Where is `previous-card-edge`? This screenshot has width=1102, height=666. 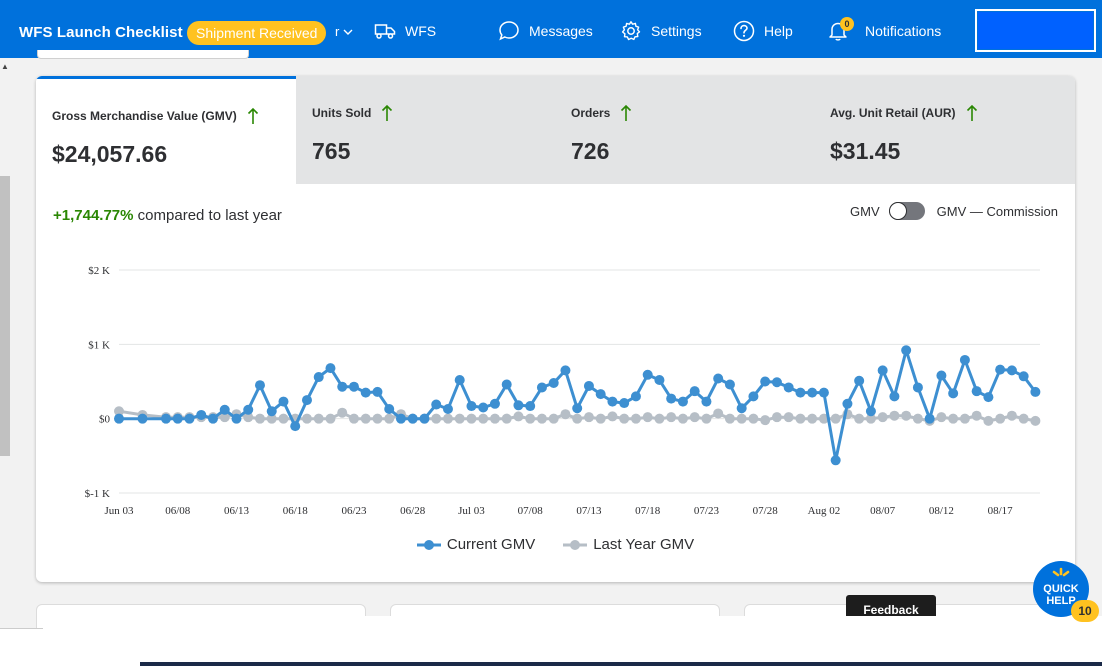
previous-card-edge is located at coordinates (143, 54).